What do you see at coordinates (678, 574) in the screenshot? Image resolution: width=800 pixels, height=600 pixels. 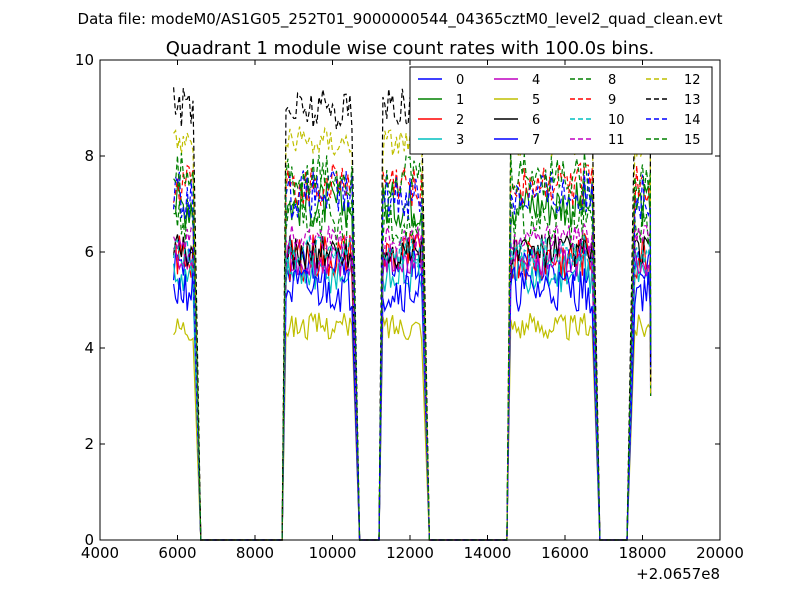 I see `x-axis-offset-label: +2.0657e8` at bounding box center [678, 574].